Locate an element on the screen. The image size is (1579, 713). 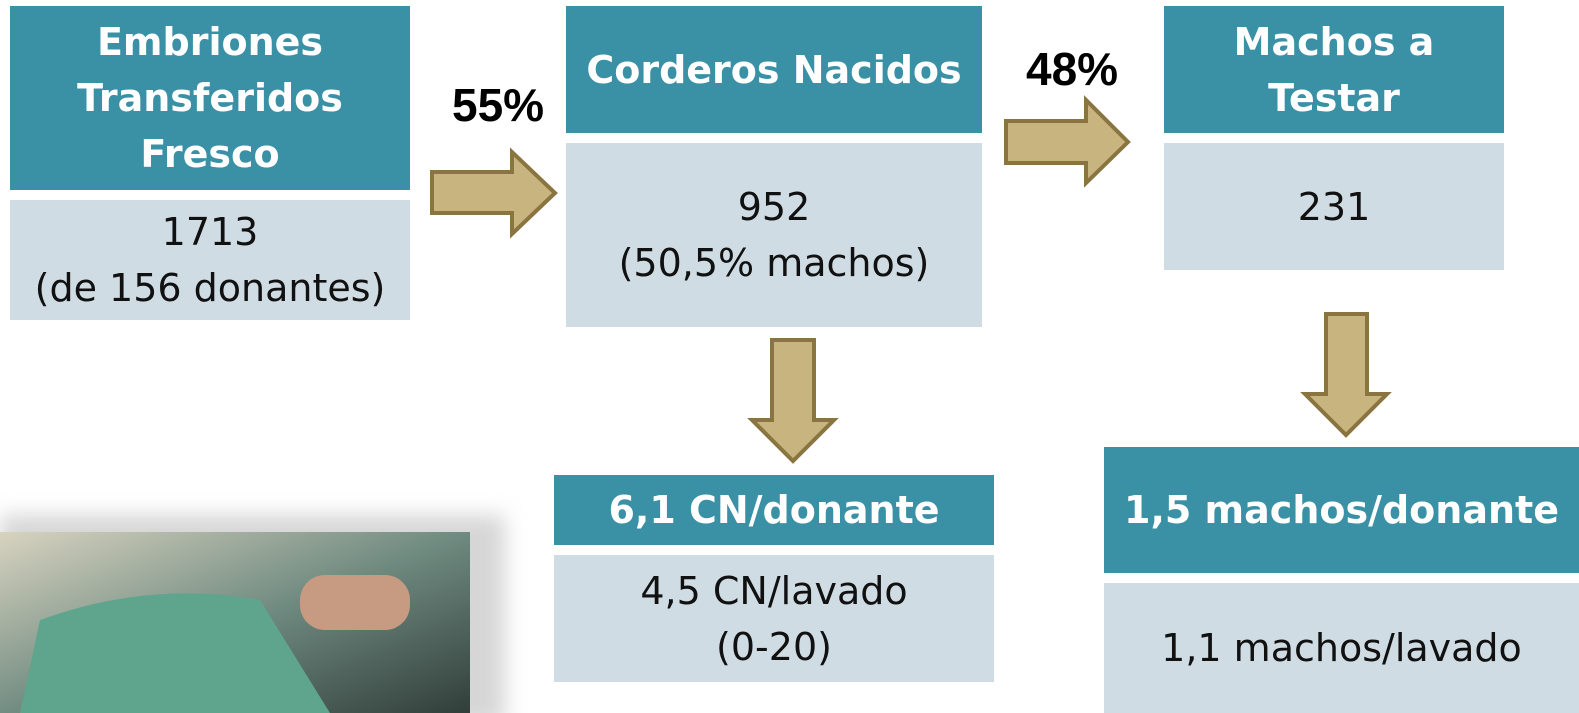
node-line: 231 is located at coordinates (1334, 206).